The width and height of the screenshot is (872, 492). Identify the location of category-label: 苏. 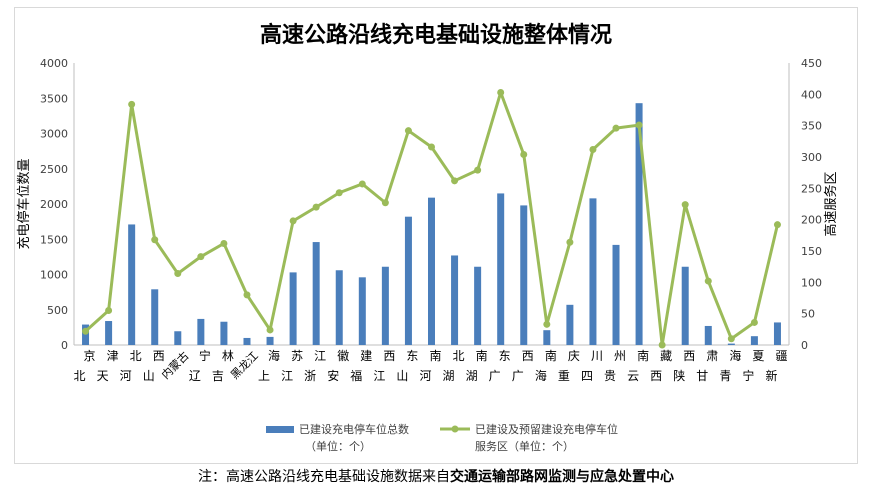
(297, 356).